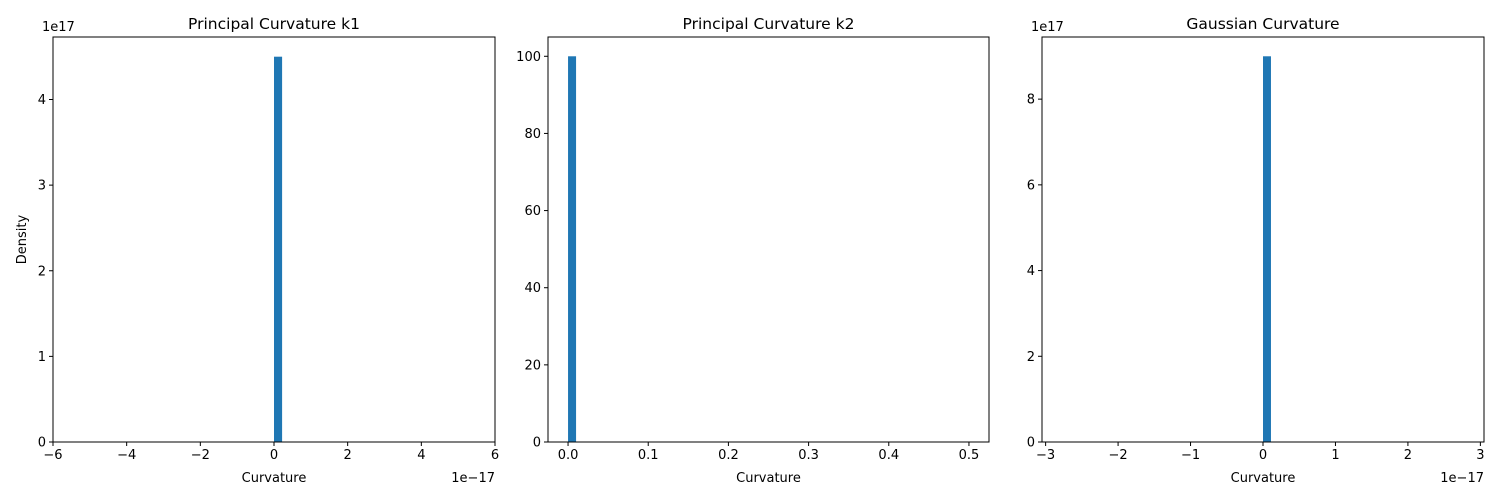 The width and height of the screenshot is (1500, 500). I want to click on x-tick-label: 0.0, so click(568, 455).